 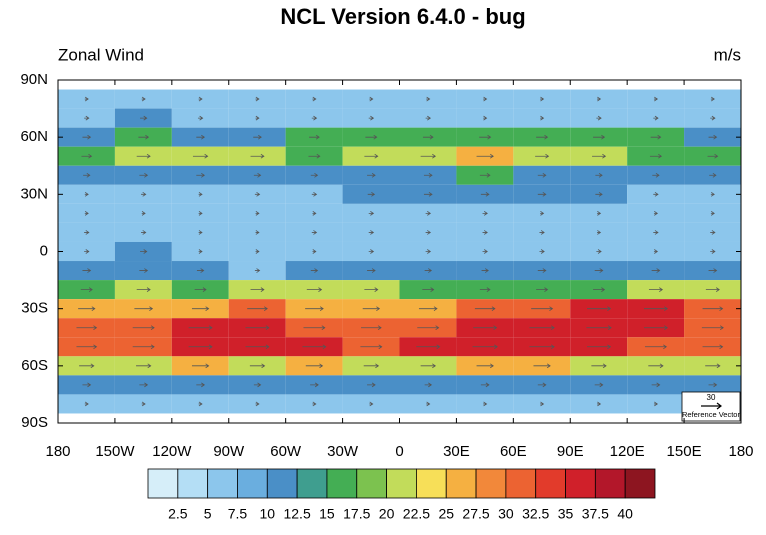 What do you see at coordinates (710, 406) in the screenshot?
I see `reference-vector-box: 30 Reference Vector` at bounding box center [710, 406].